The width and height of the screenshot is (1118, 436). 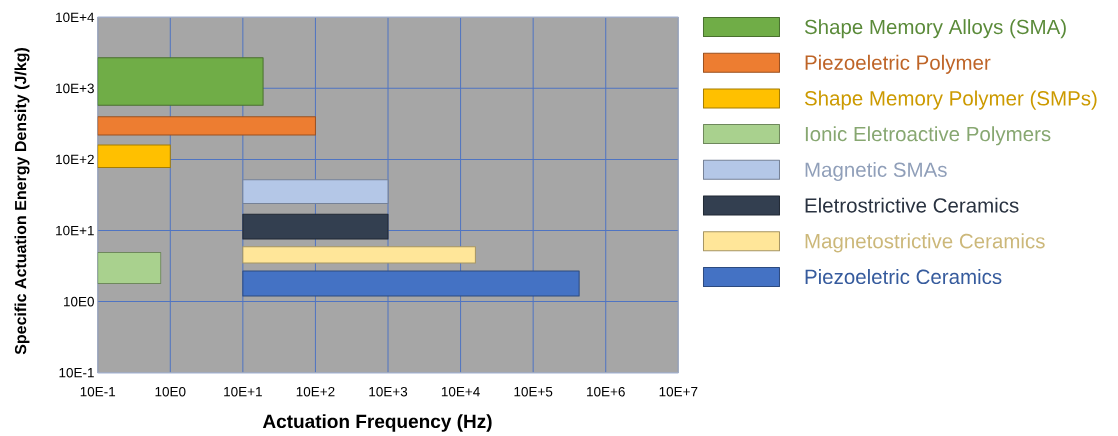 I want to click on x-tick-label: 10E+1, so click(x=243, y=391).